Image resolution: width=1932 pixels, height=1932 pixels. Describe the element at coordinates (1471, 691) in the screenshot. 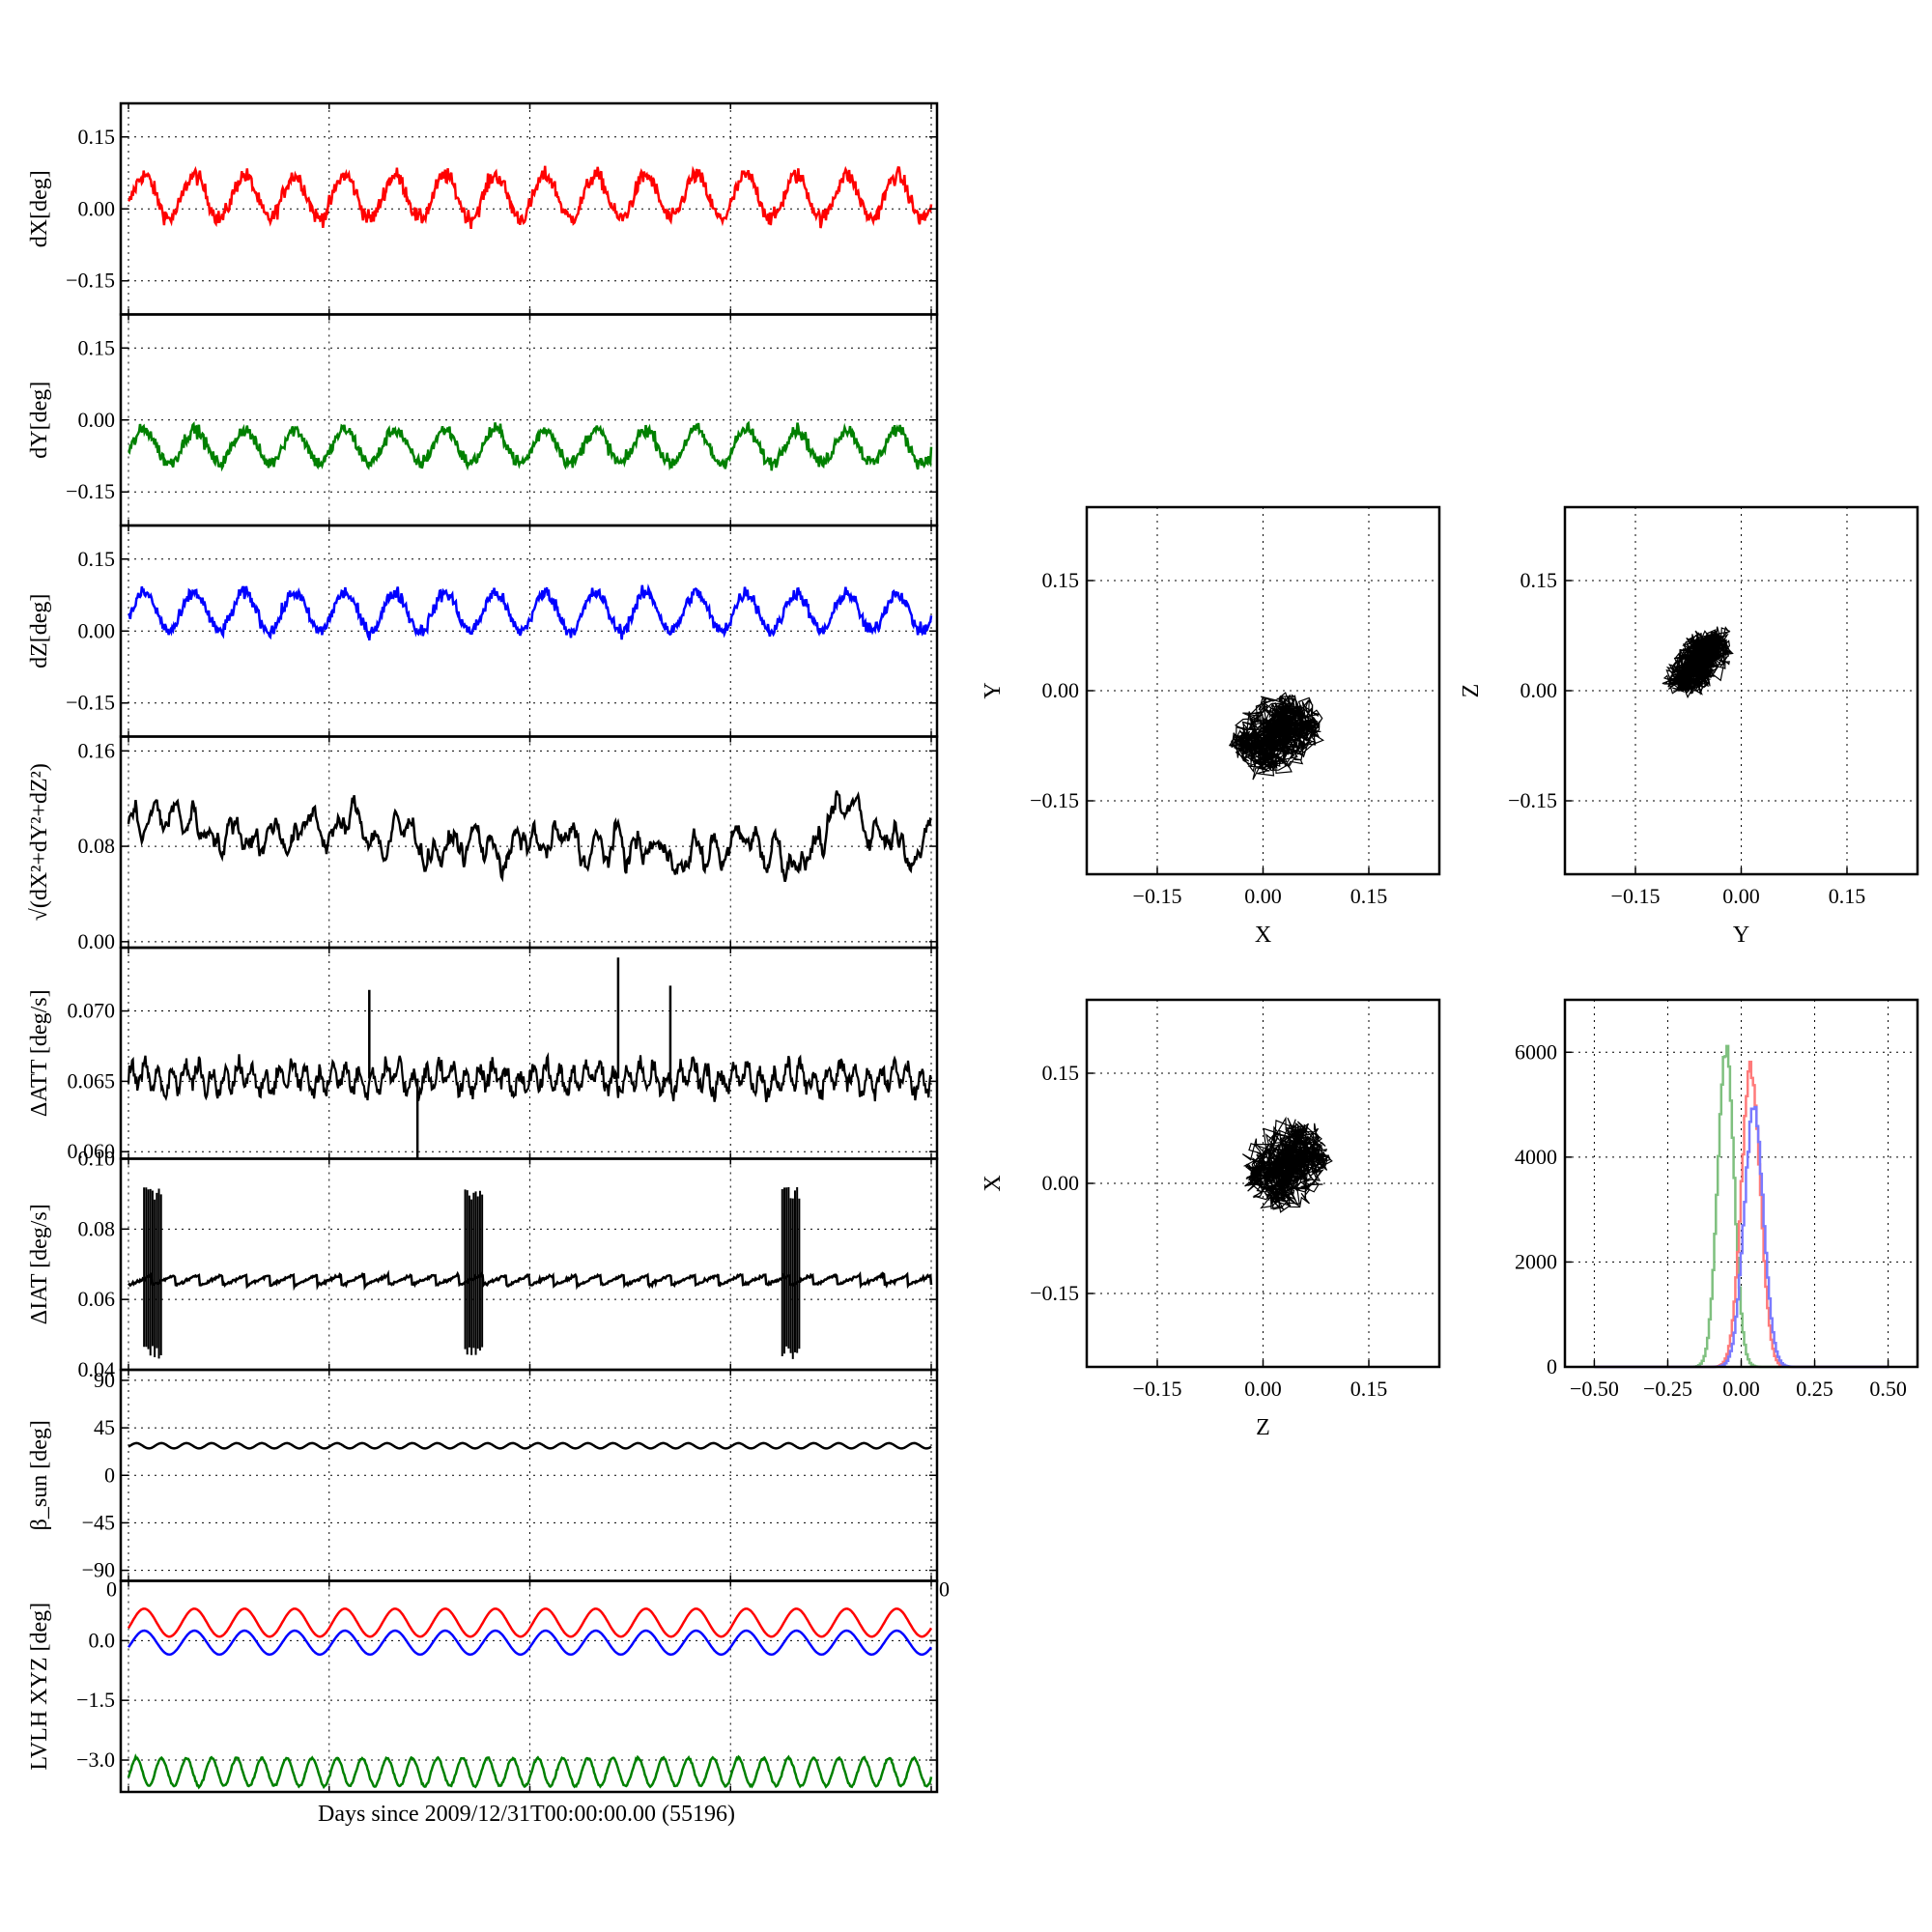

I see `y-axis-label: Z` at that location.